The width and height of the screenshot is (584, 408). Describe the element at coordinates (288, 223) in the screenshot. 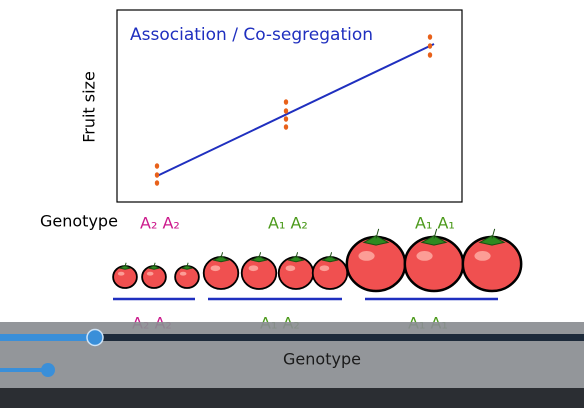

I see `genotype-upper: A₁ A₂` at that location.